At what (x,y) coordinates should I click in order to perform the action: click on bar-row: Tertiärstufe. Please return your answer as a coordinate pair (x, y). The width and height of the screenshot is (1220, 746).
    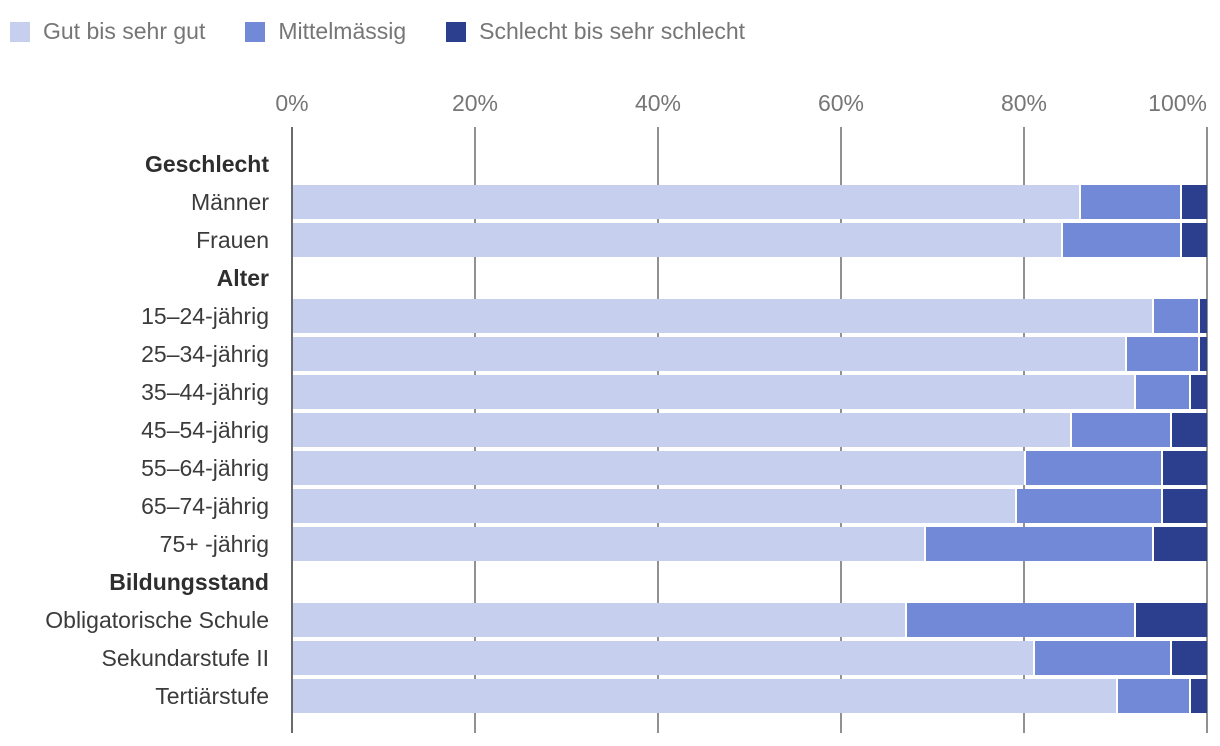
    Looking at the image, I should click on (610, 696).